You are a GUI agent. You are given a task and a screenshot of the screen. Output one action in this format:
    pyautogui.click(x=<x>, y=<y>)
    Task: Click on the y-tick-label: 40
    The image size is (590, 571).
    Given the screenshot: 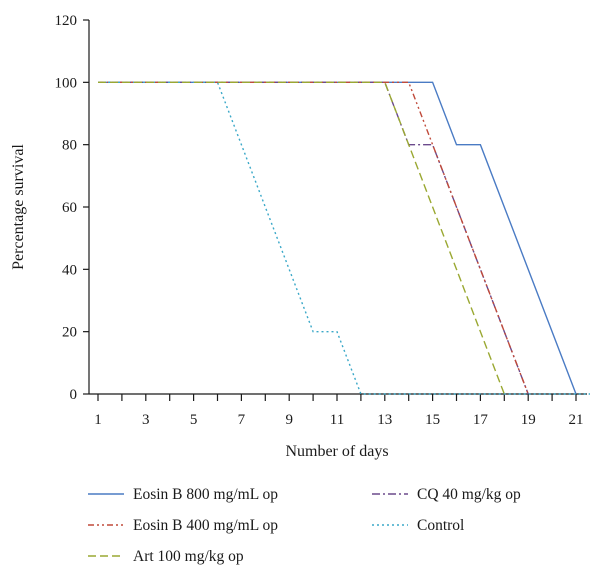 What is the action you would take?
    pyautogui.click(x=69, y=270)
    